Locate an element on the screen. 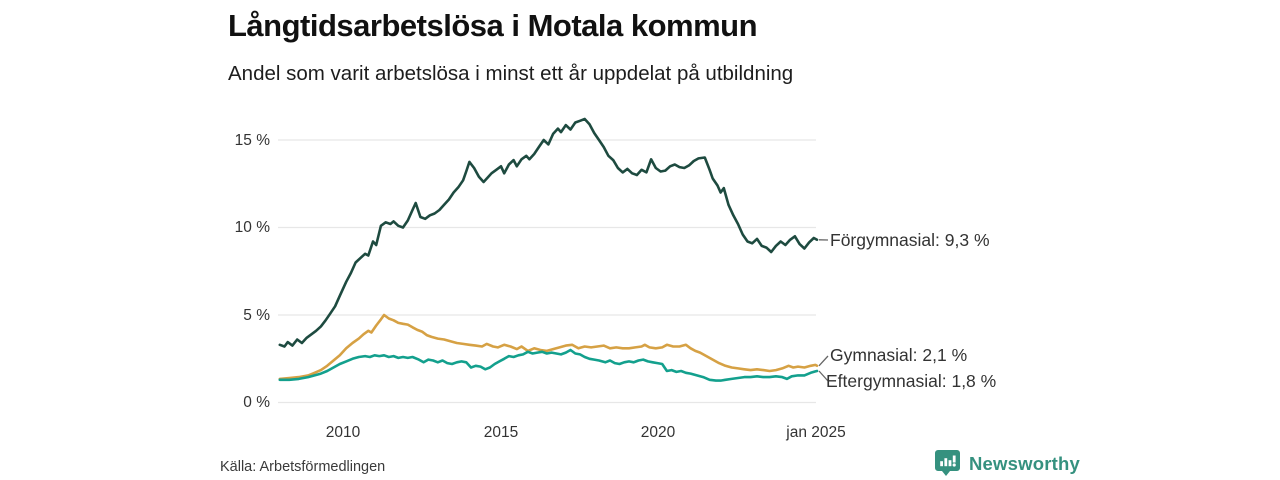 Image resolution: width=1280 pixels, height=480 pixels. source-note: Källa: Arbetsförmedlingen is located at coordinates (303, 467).